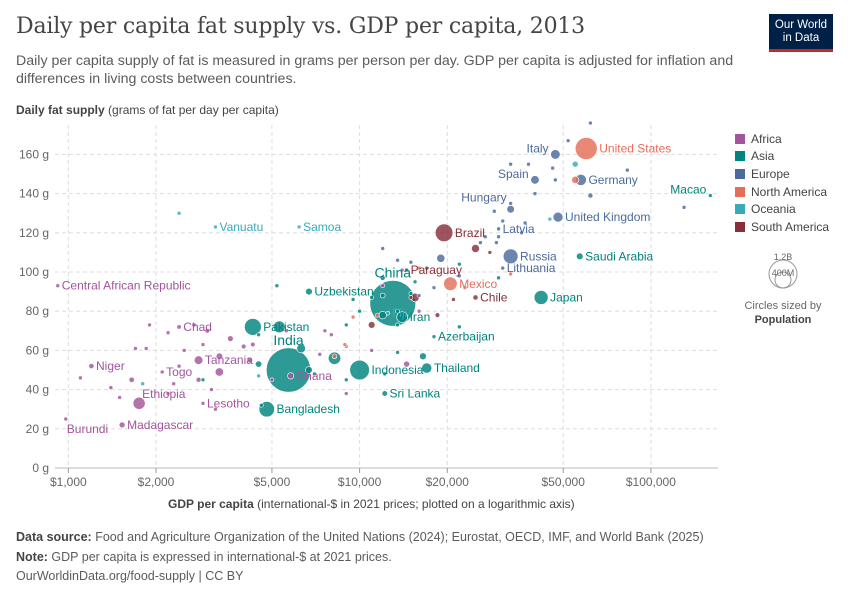 This screenshot has width=850, height=600. I want to click on data-point-lesotho, so click(203, 403).